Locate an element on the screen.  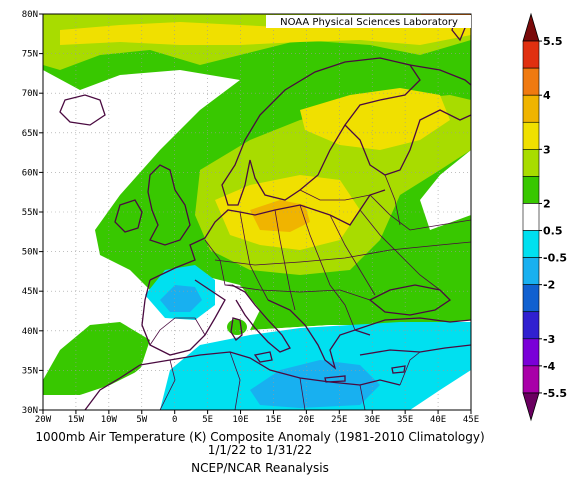
colorbar-label: -0.5 is located at coordinates (555, 258).